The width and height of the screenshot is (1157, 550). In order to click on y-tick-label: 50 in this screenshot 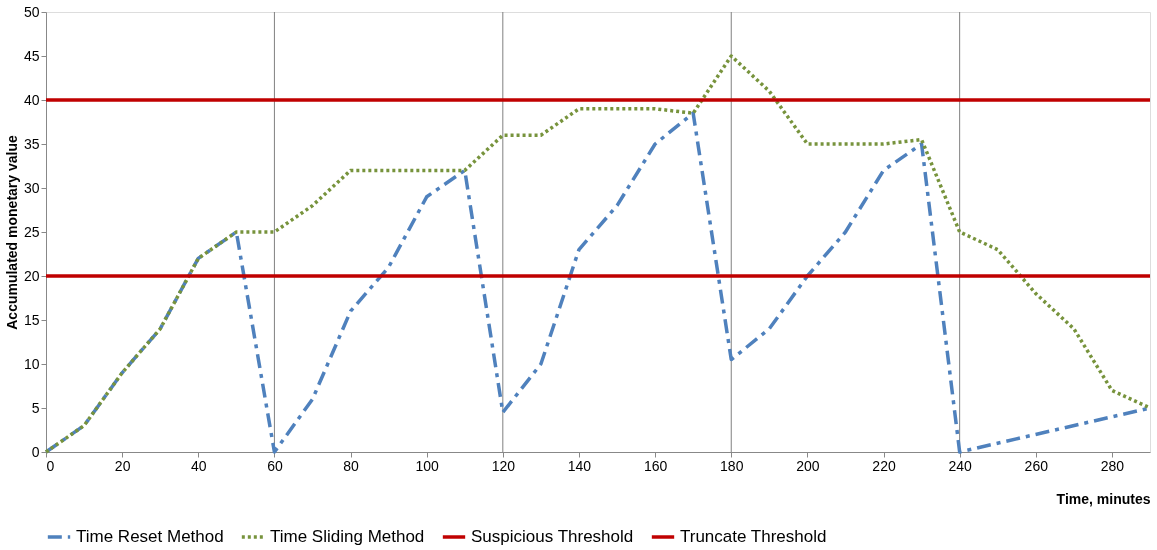, I will do `click(31, 11)`.